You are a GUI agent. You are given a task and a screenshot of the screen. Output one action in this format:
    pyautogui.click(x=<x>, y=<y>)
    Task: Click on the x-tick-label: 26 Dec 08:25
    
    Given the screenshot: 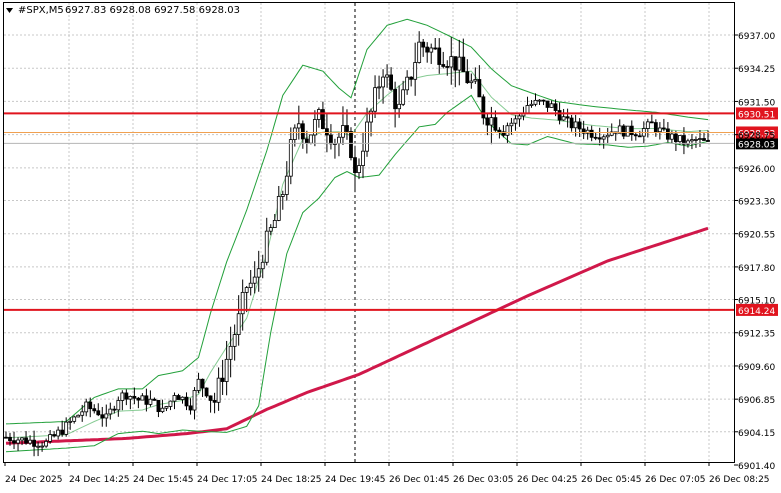 What is the action you would take?
    pyautogui.click(x=739, y=480)
    